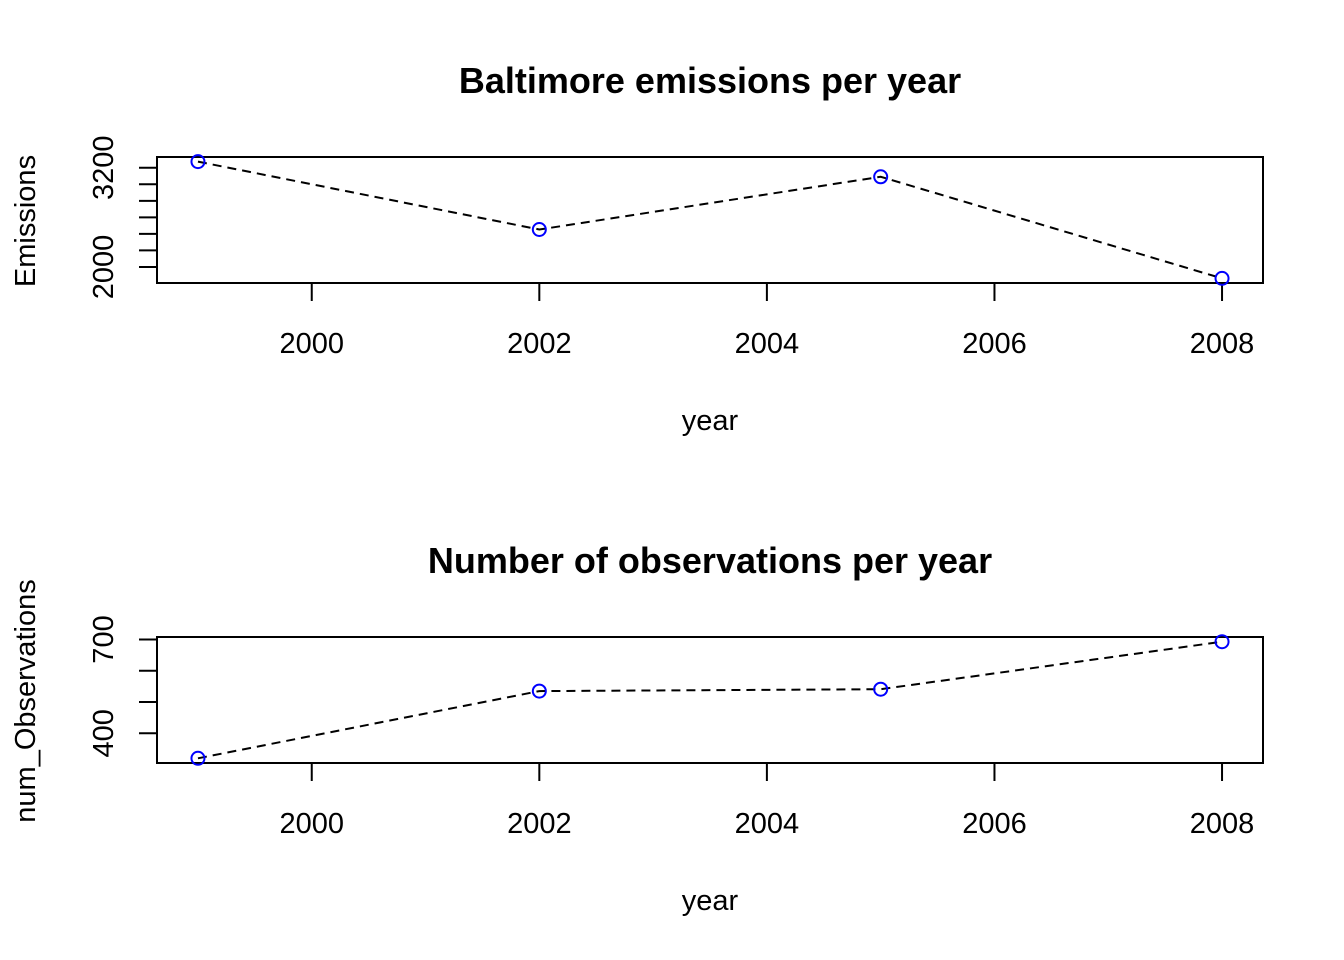 This screenshot has width=1344, height=960. I want to click on y-tick-label: 3200, so click(104, 167).